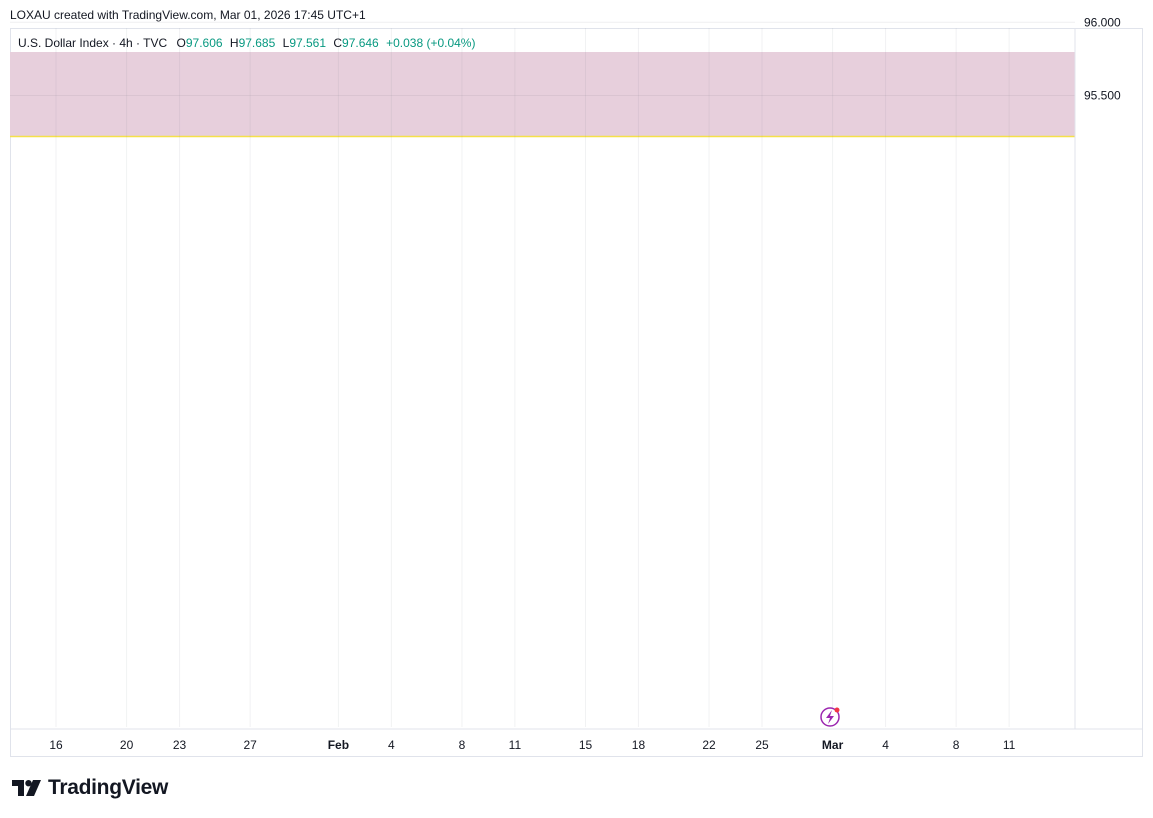 This screenshot has height=818, width=1153. Describe the element at coordinates (360, 43) in the screenshot. I see `close-value: 97.646` at that location.